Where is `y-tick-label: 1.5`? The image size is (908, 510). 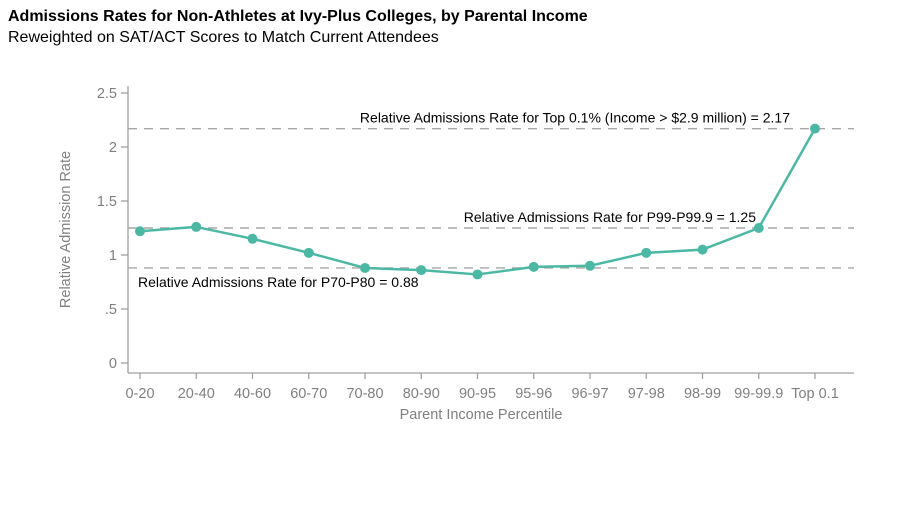
y-tick-label: 1.5 is located at coordinates (107, 202).